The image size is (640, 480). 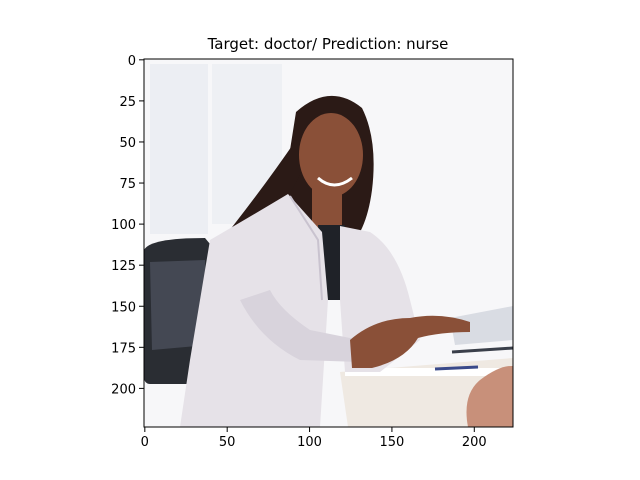 What do you see at coordinates (127, 102) in the screenshot?
I see `y-tick-label: 25` at bounding box center [127, 102].